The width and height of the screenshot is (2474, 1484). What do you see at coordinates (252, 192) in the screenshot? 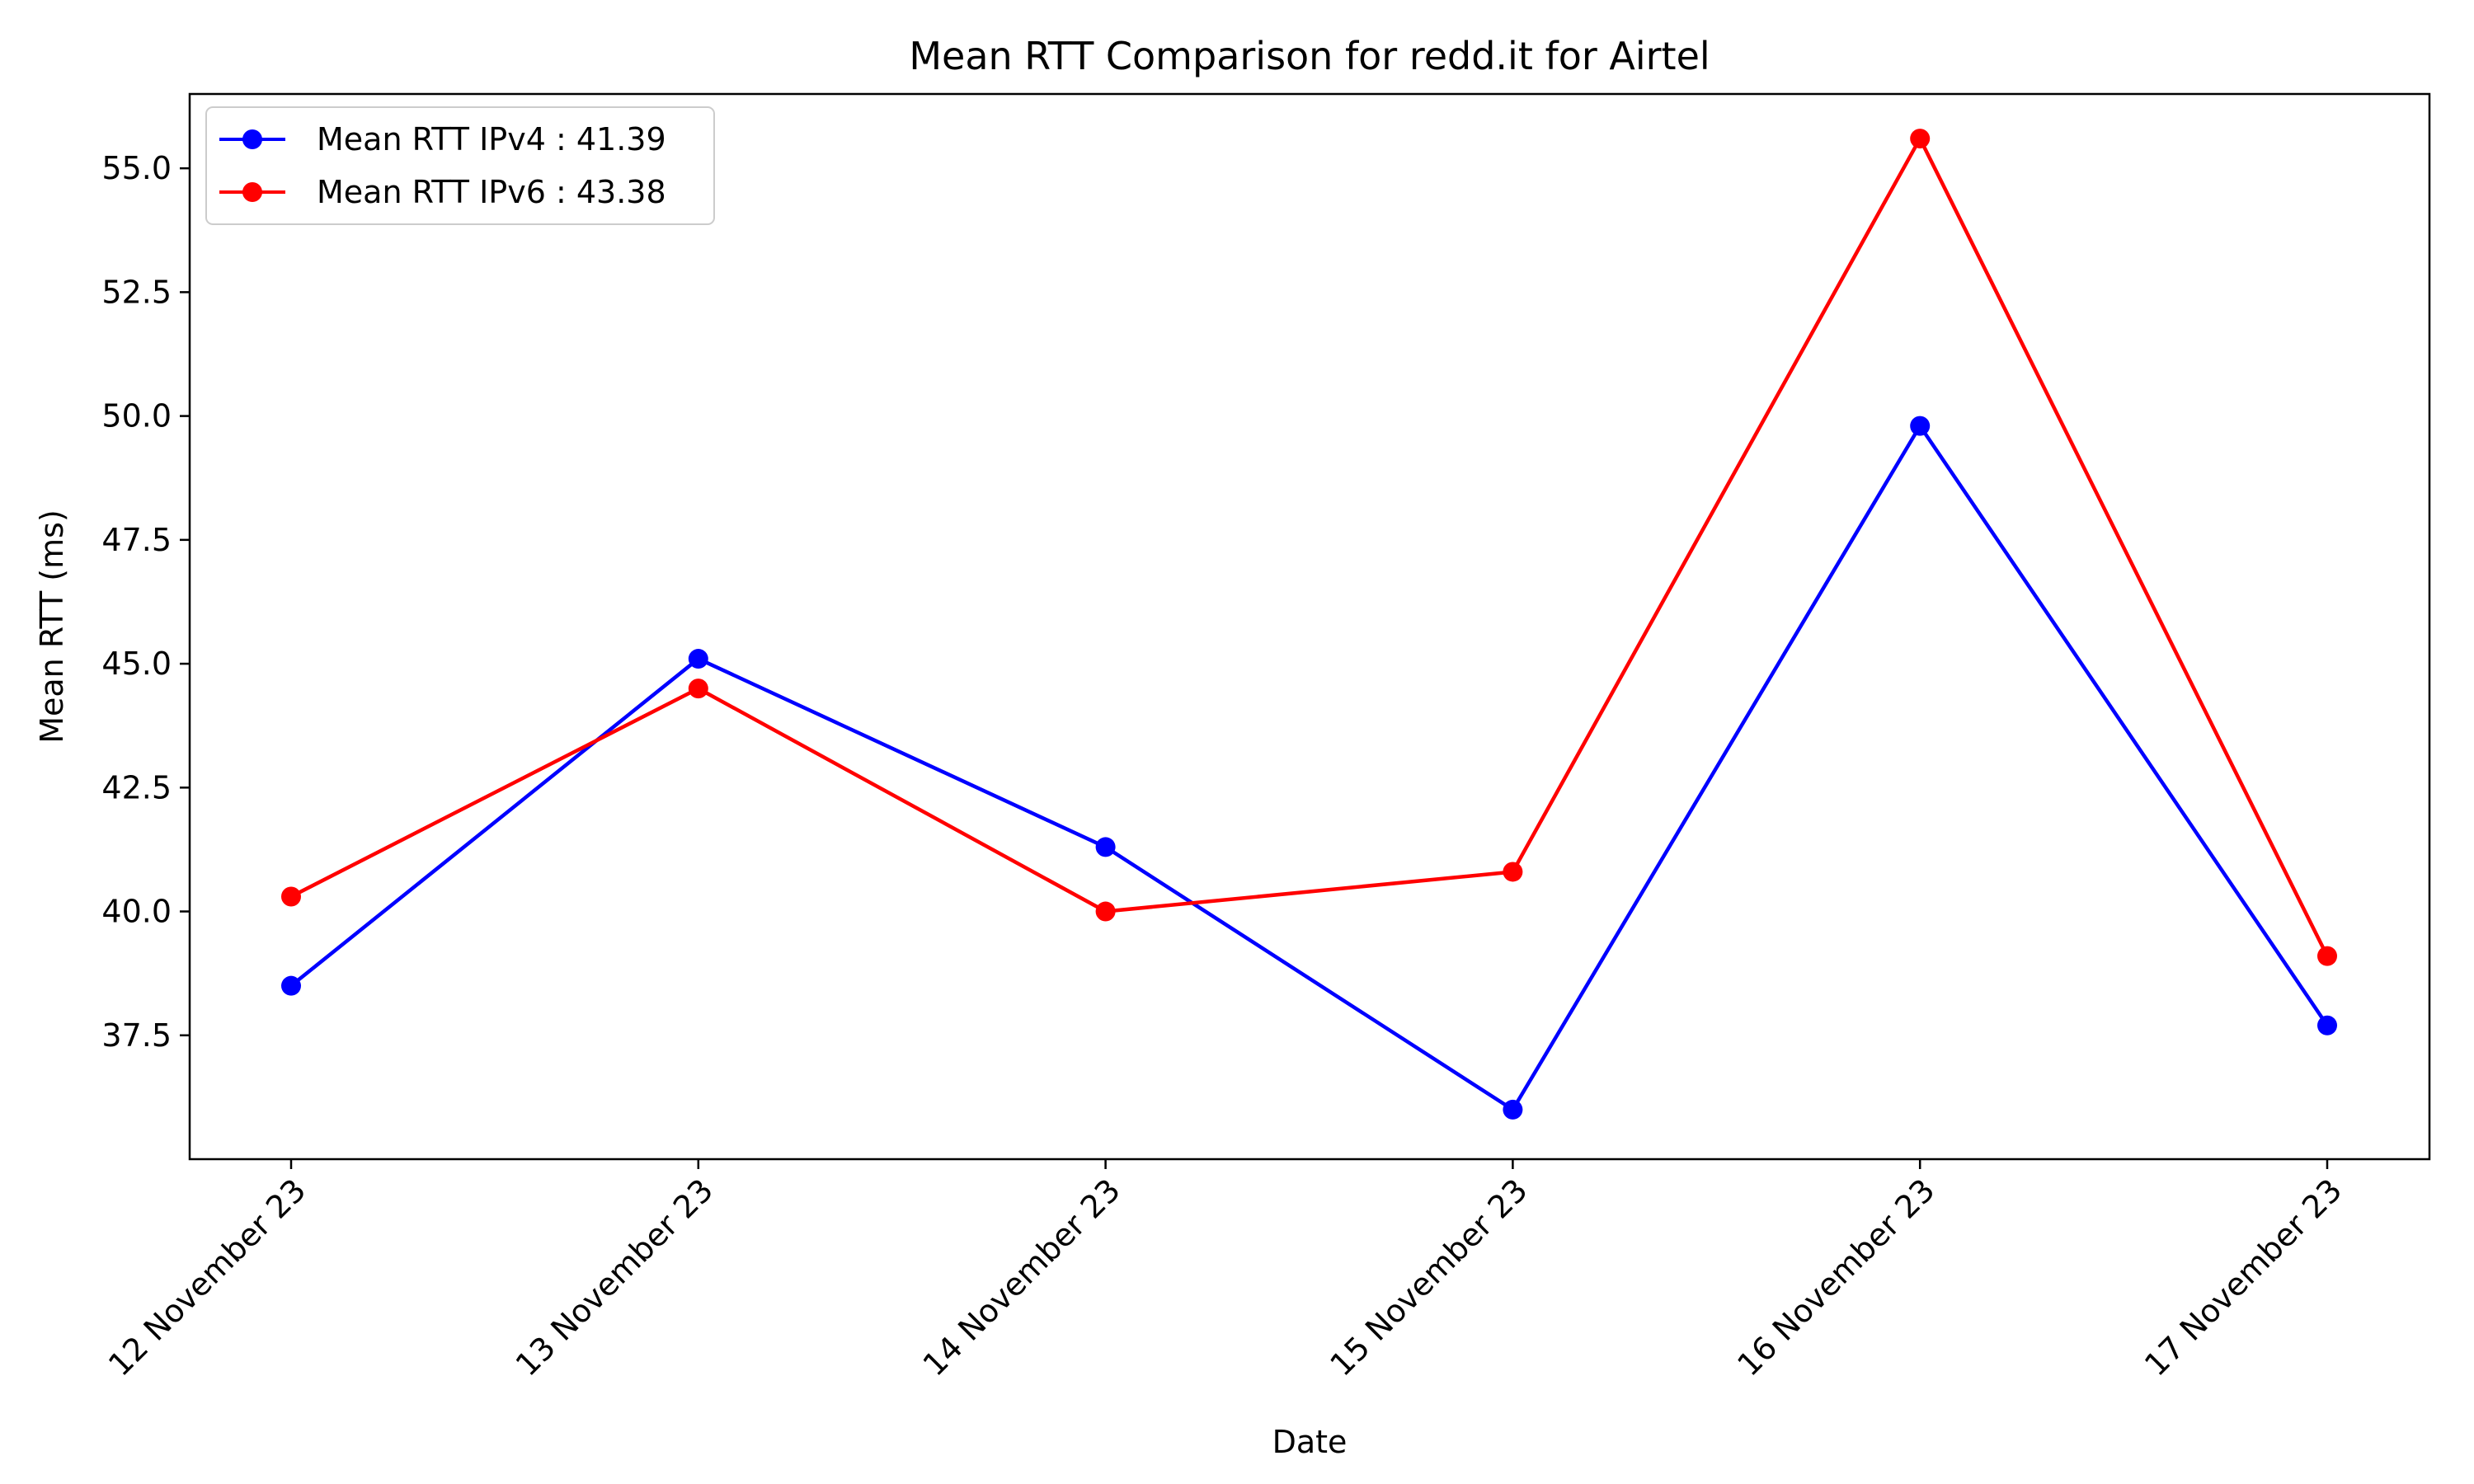
I see `legend-marker-ipv6` at bounding box center [252, 192].